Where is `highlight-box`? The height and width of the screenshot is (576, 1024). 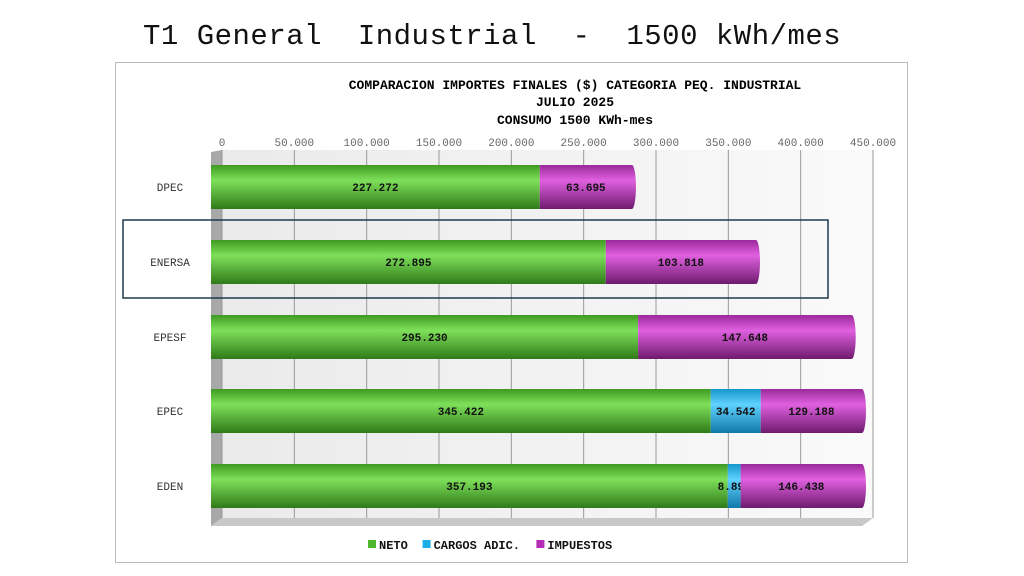 highlight-box is located at coordinates (475, 259).